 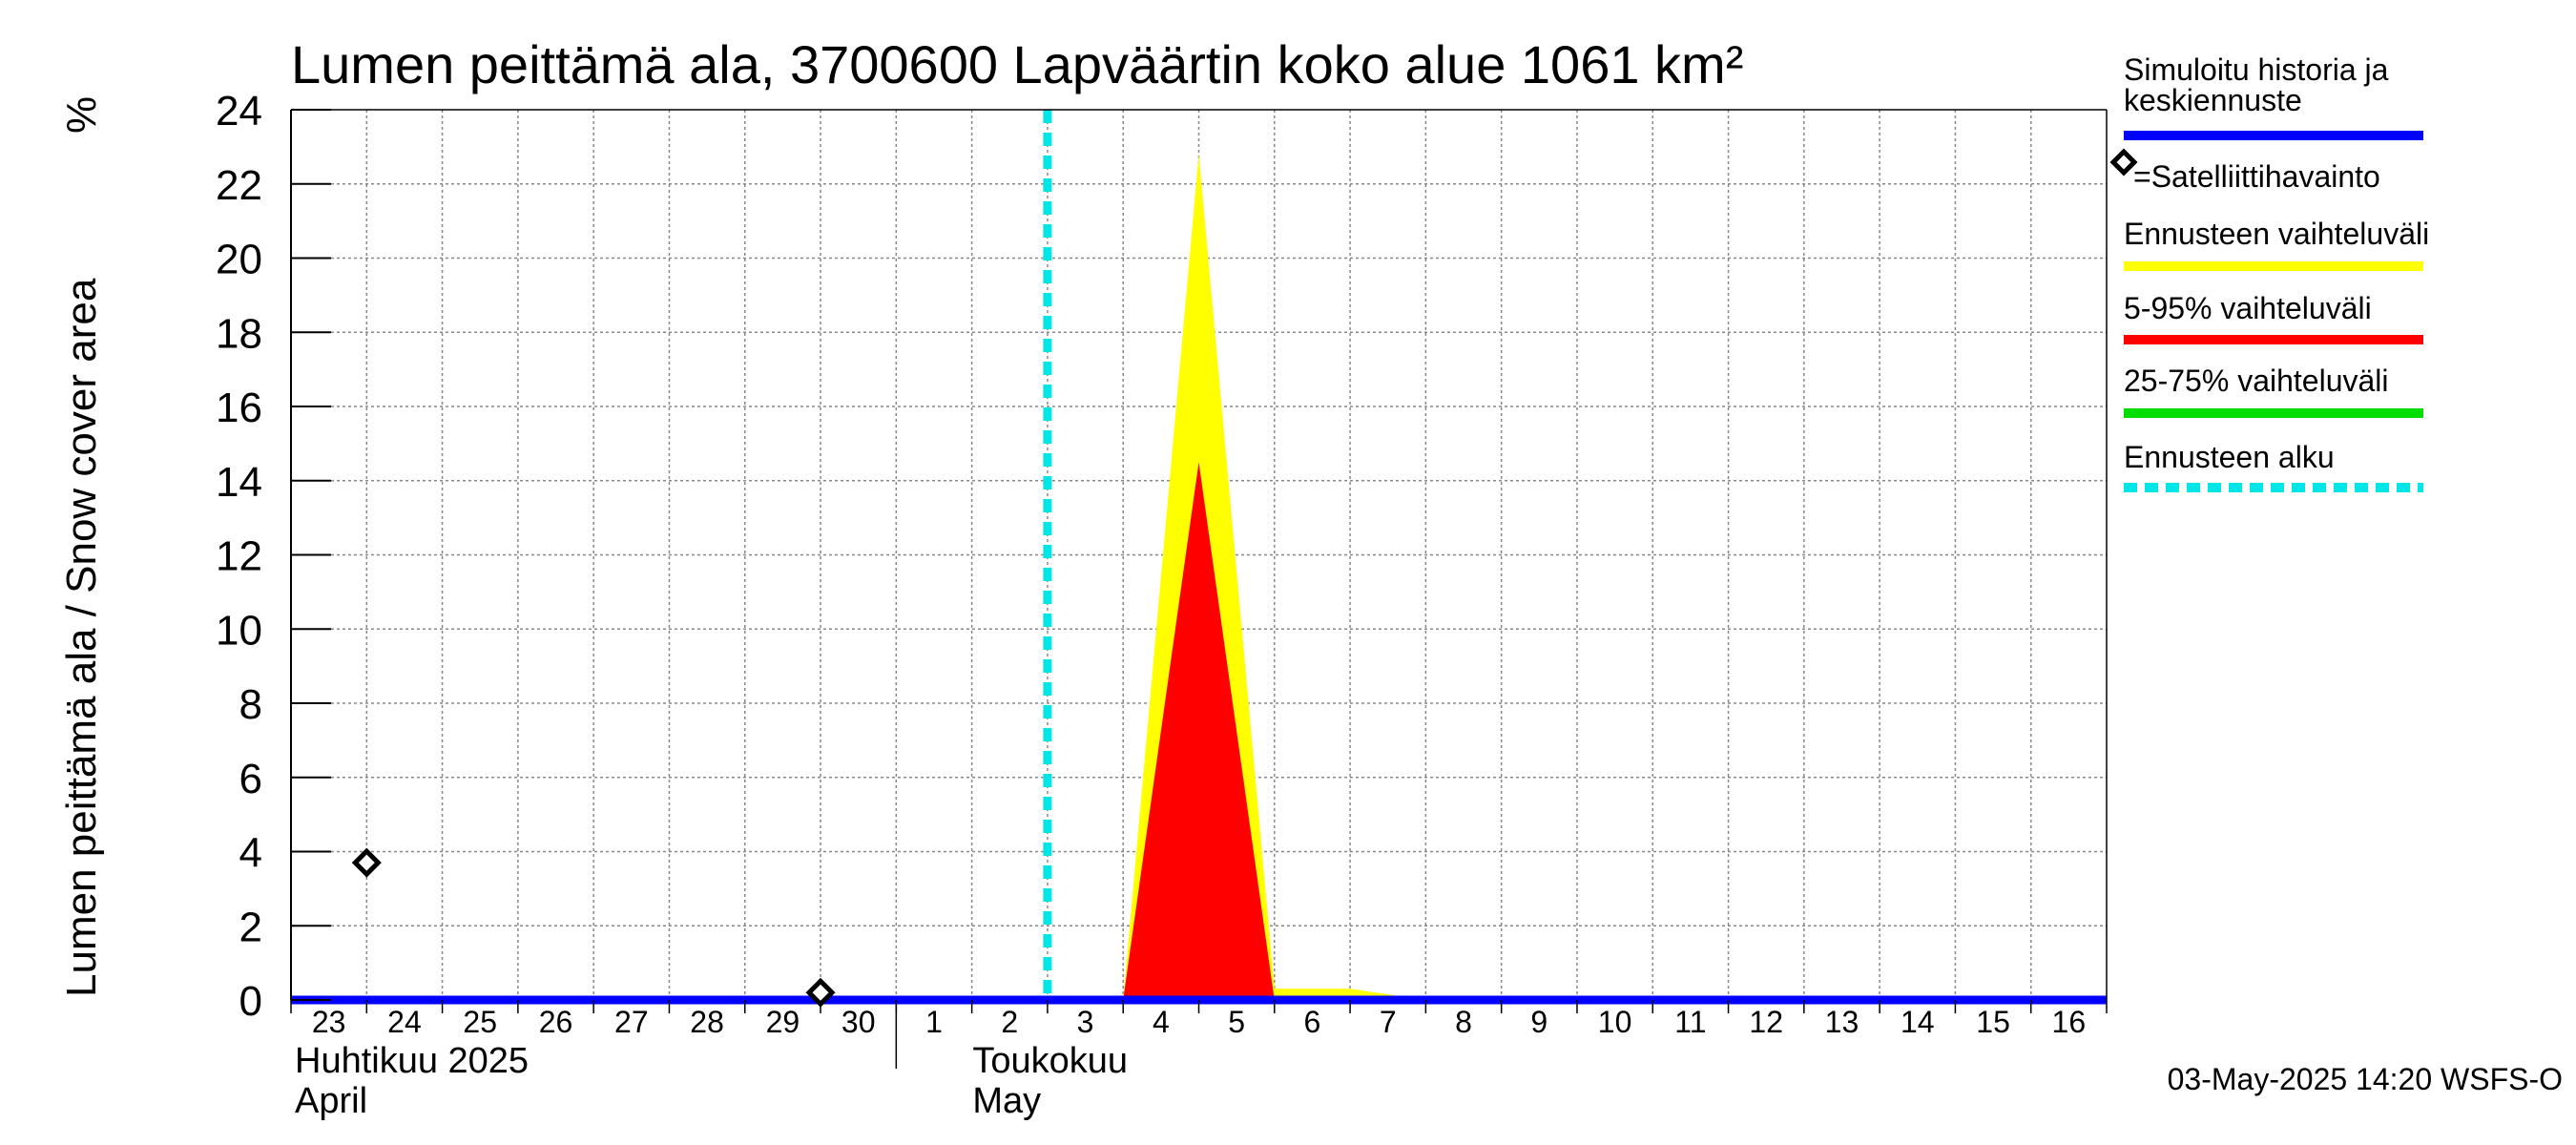 I want to click on month-label-en-may: May, so click(x=1006, y=1101).